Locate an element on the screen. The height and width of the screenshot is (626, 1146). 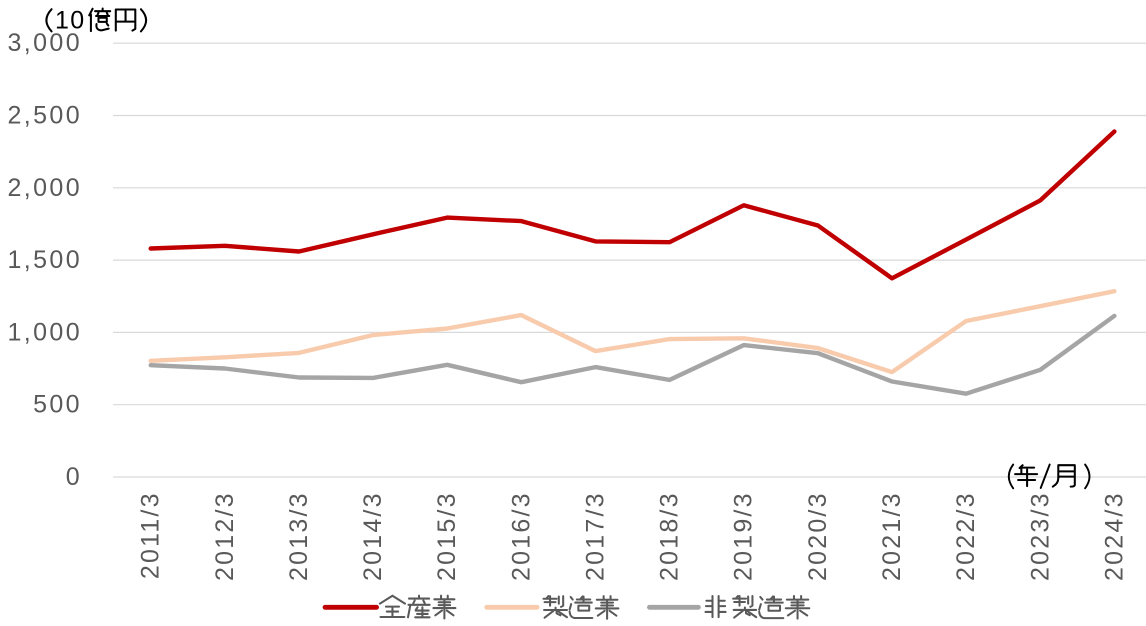
svg-text: 2020/3 is located at coordinates (818, 536).